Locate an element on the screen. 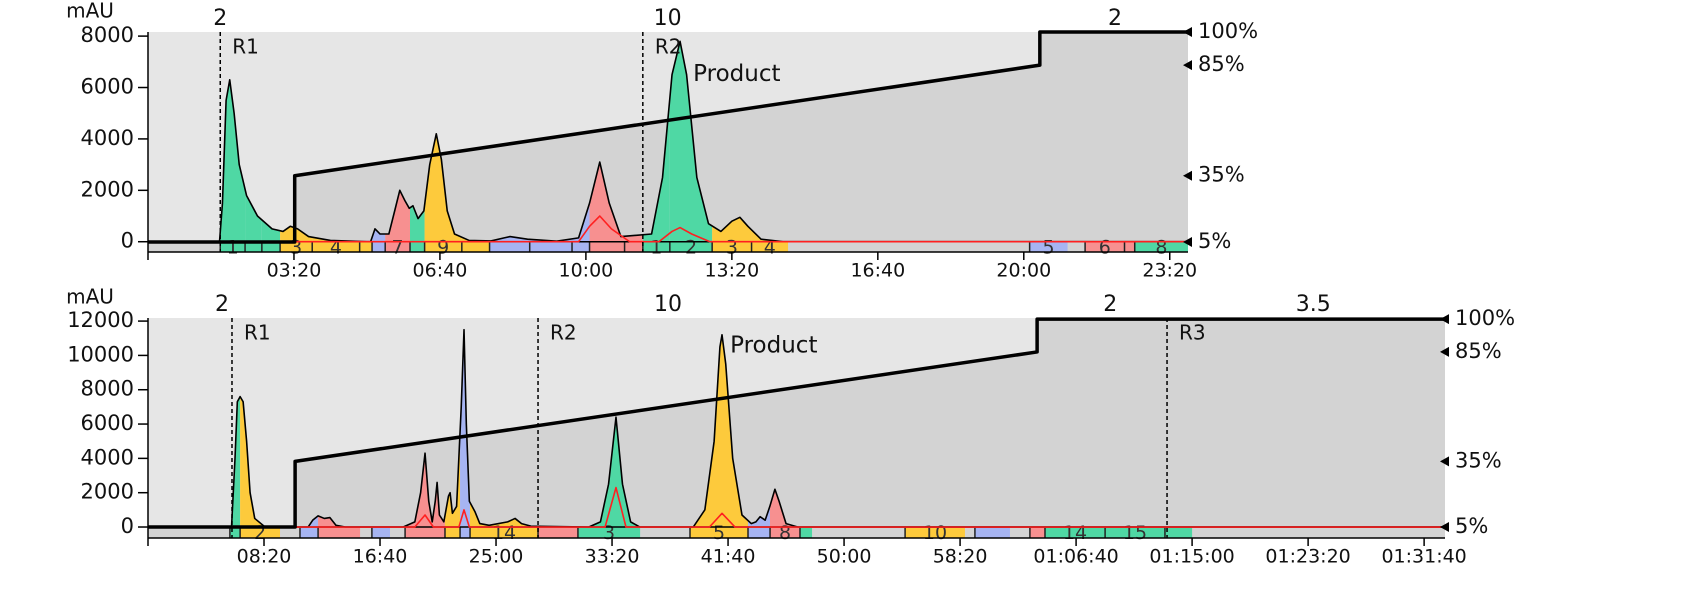 The image size is (1687, 610). x-tick-label: 03:20 is located at coordinates (294, 271).